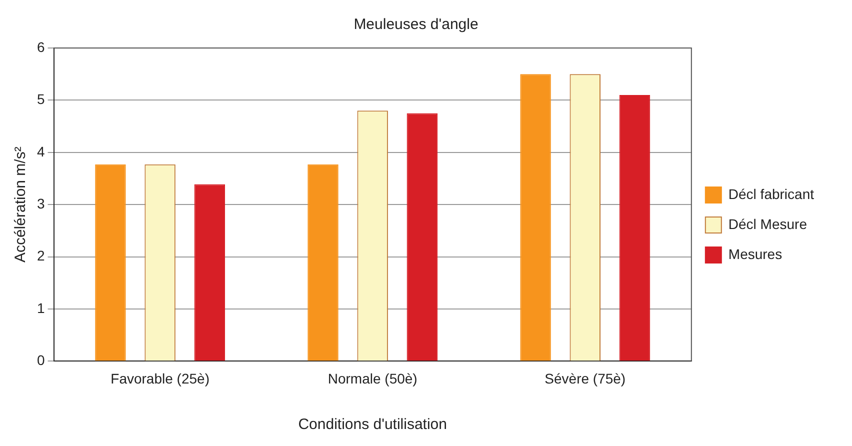 The height and width of the screenshot is (446, 852). What do you see at coordinates (585, 378) in the screenshot?
I see `x-tick-label: Sévère (75è)` at bounding box center [585, 378].